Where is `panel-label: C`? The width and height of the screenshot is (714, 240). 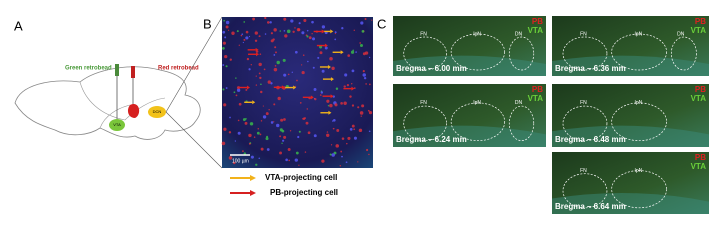
panel-label: C is located at coordinates (381, 23).